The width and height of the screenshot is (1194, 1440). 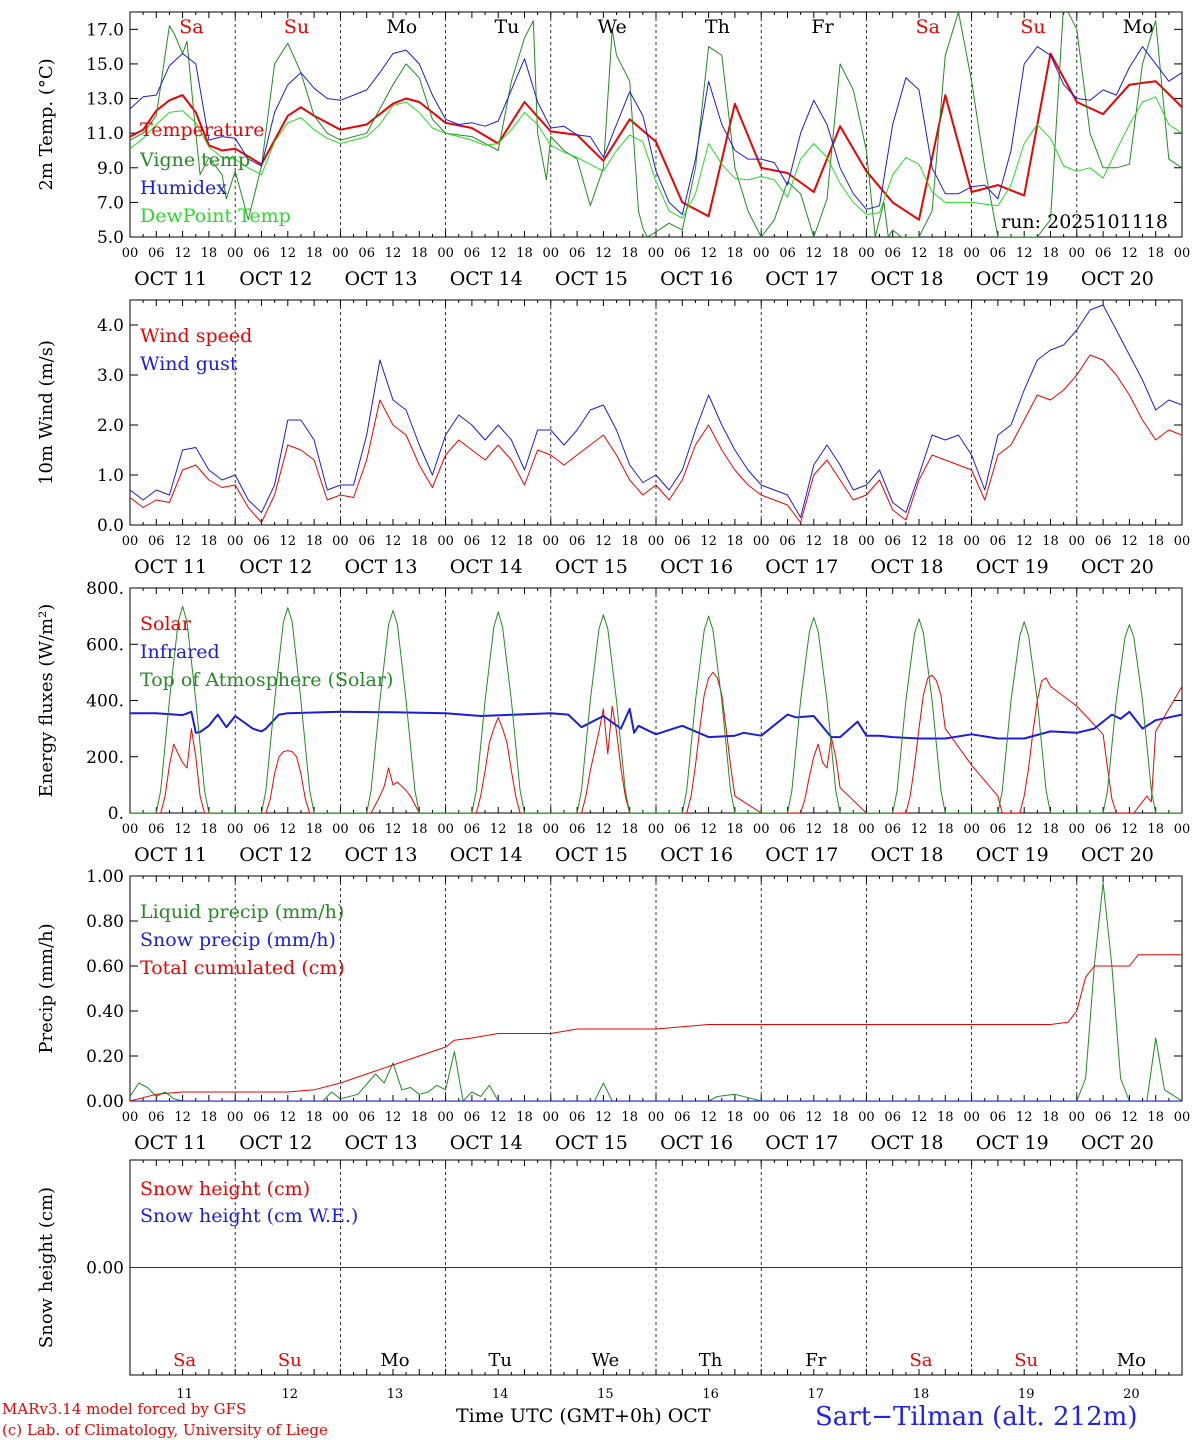 What do you see at coordinates (105, 645) in the screenshot?
I see `y-tick-label: 600.` at bounding box center [105, 645].